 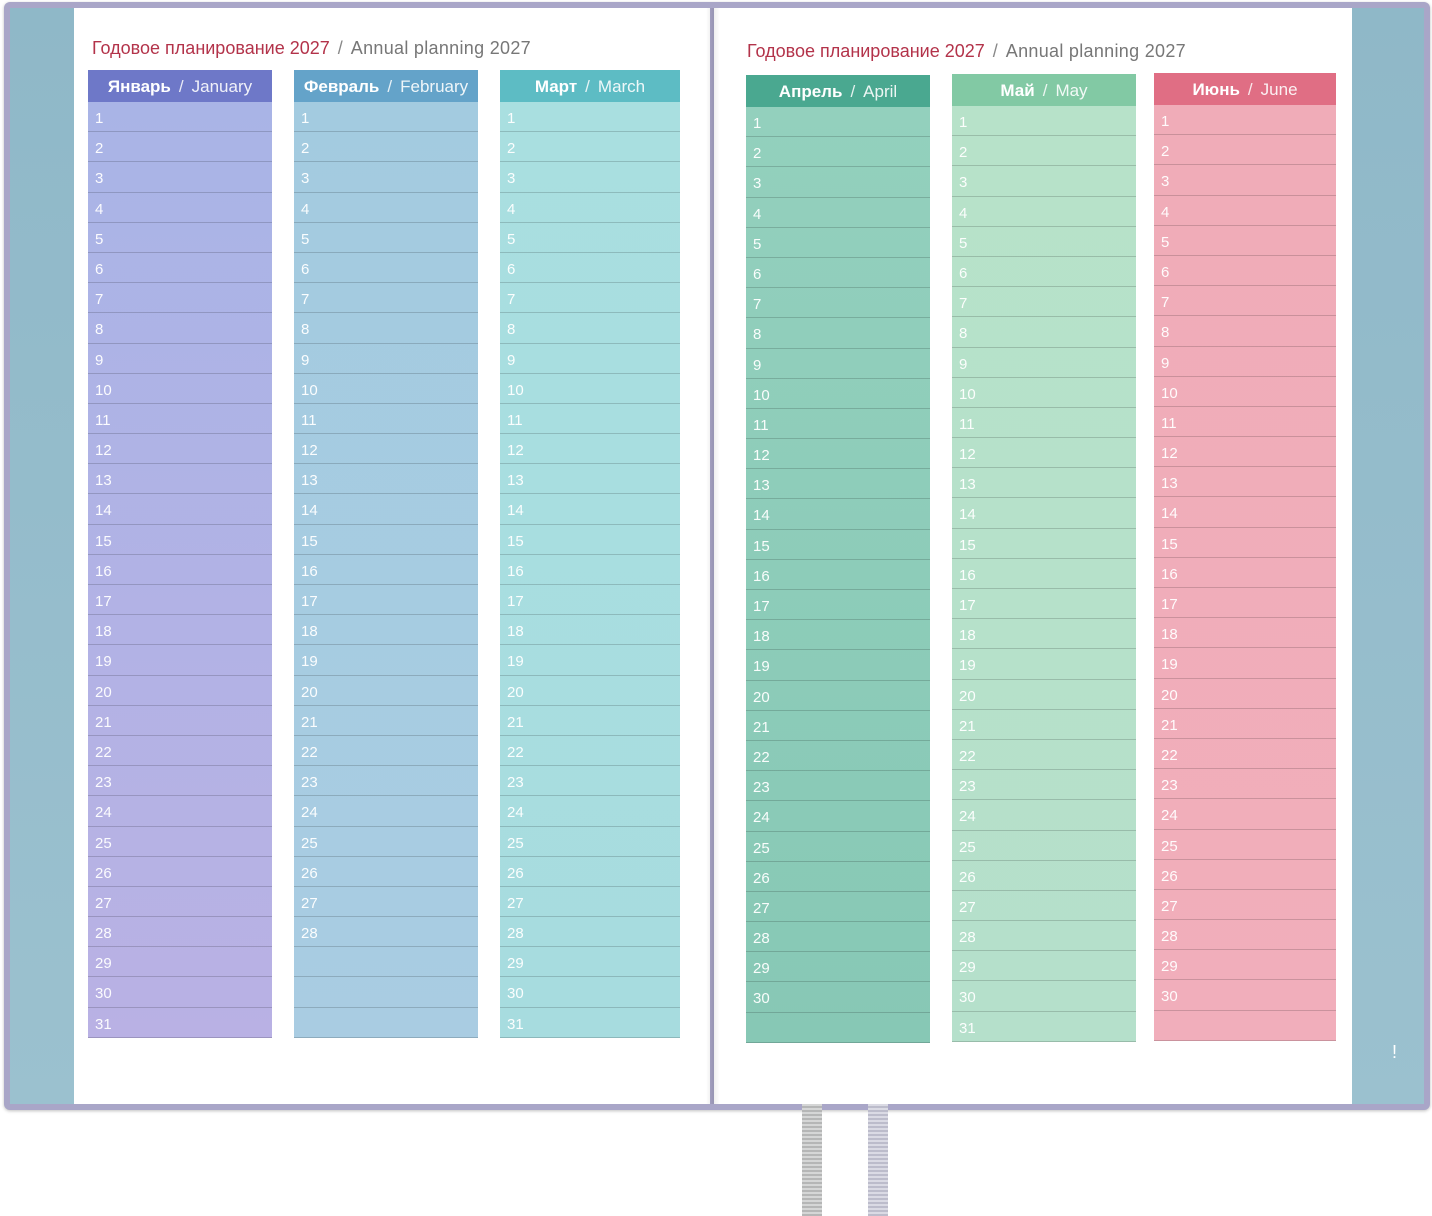 I want to click on day-number: 1, so click(x=963, y=122).